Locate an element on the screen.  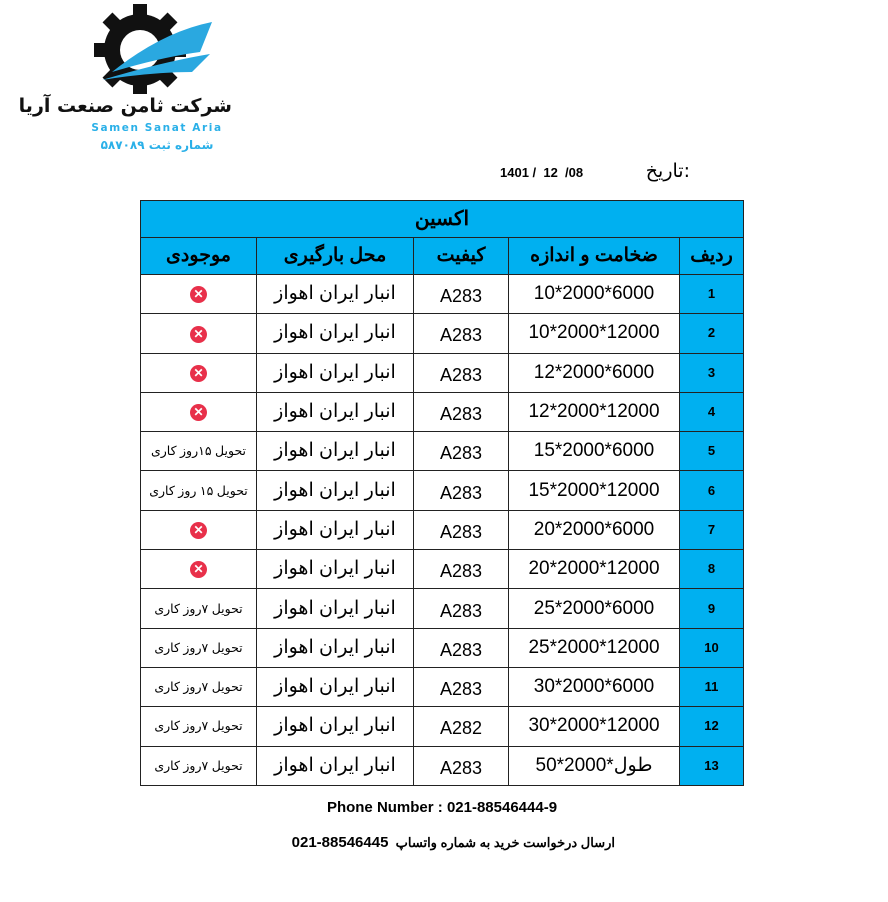
header-stock: موجودی is located at coordinates (198, 256).